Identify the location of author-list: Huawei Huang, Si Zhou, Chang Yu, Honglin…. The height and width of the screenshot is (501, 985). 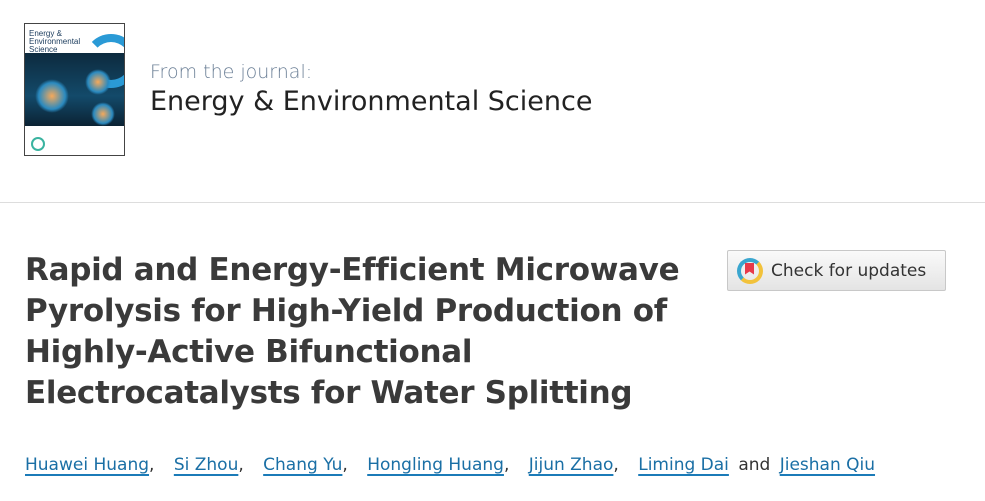
(450, 465).